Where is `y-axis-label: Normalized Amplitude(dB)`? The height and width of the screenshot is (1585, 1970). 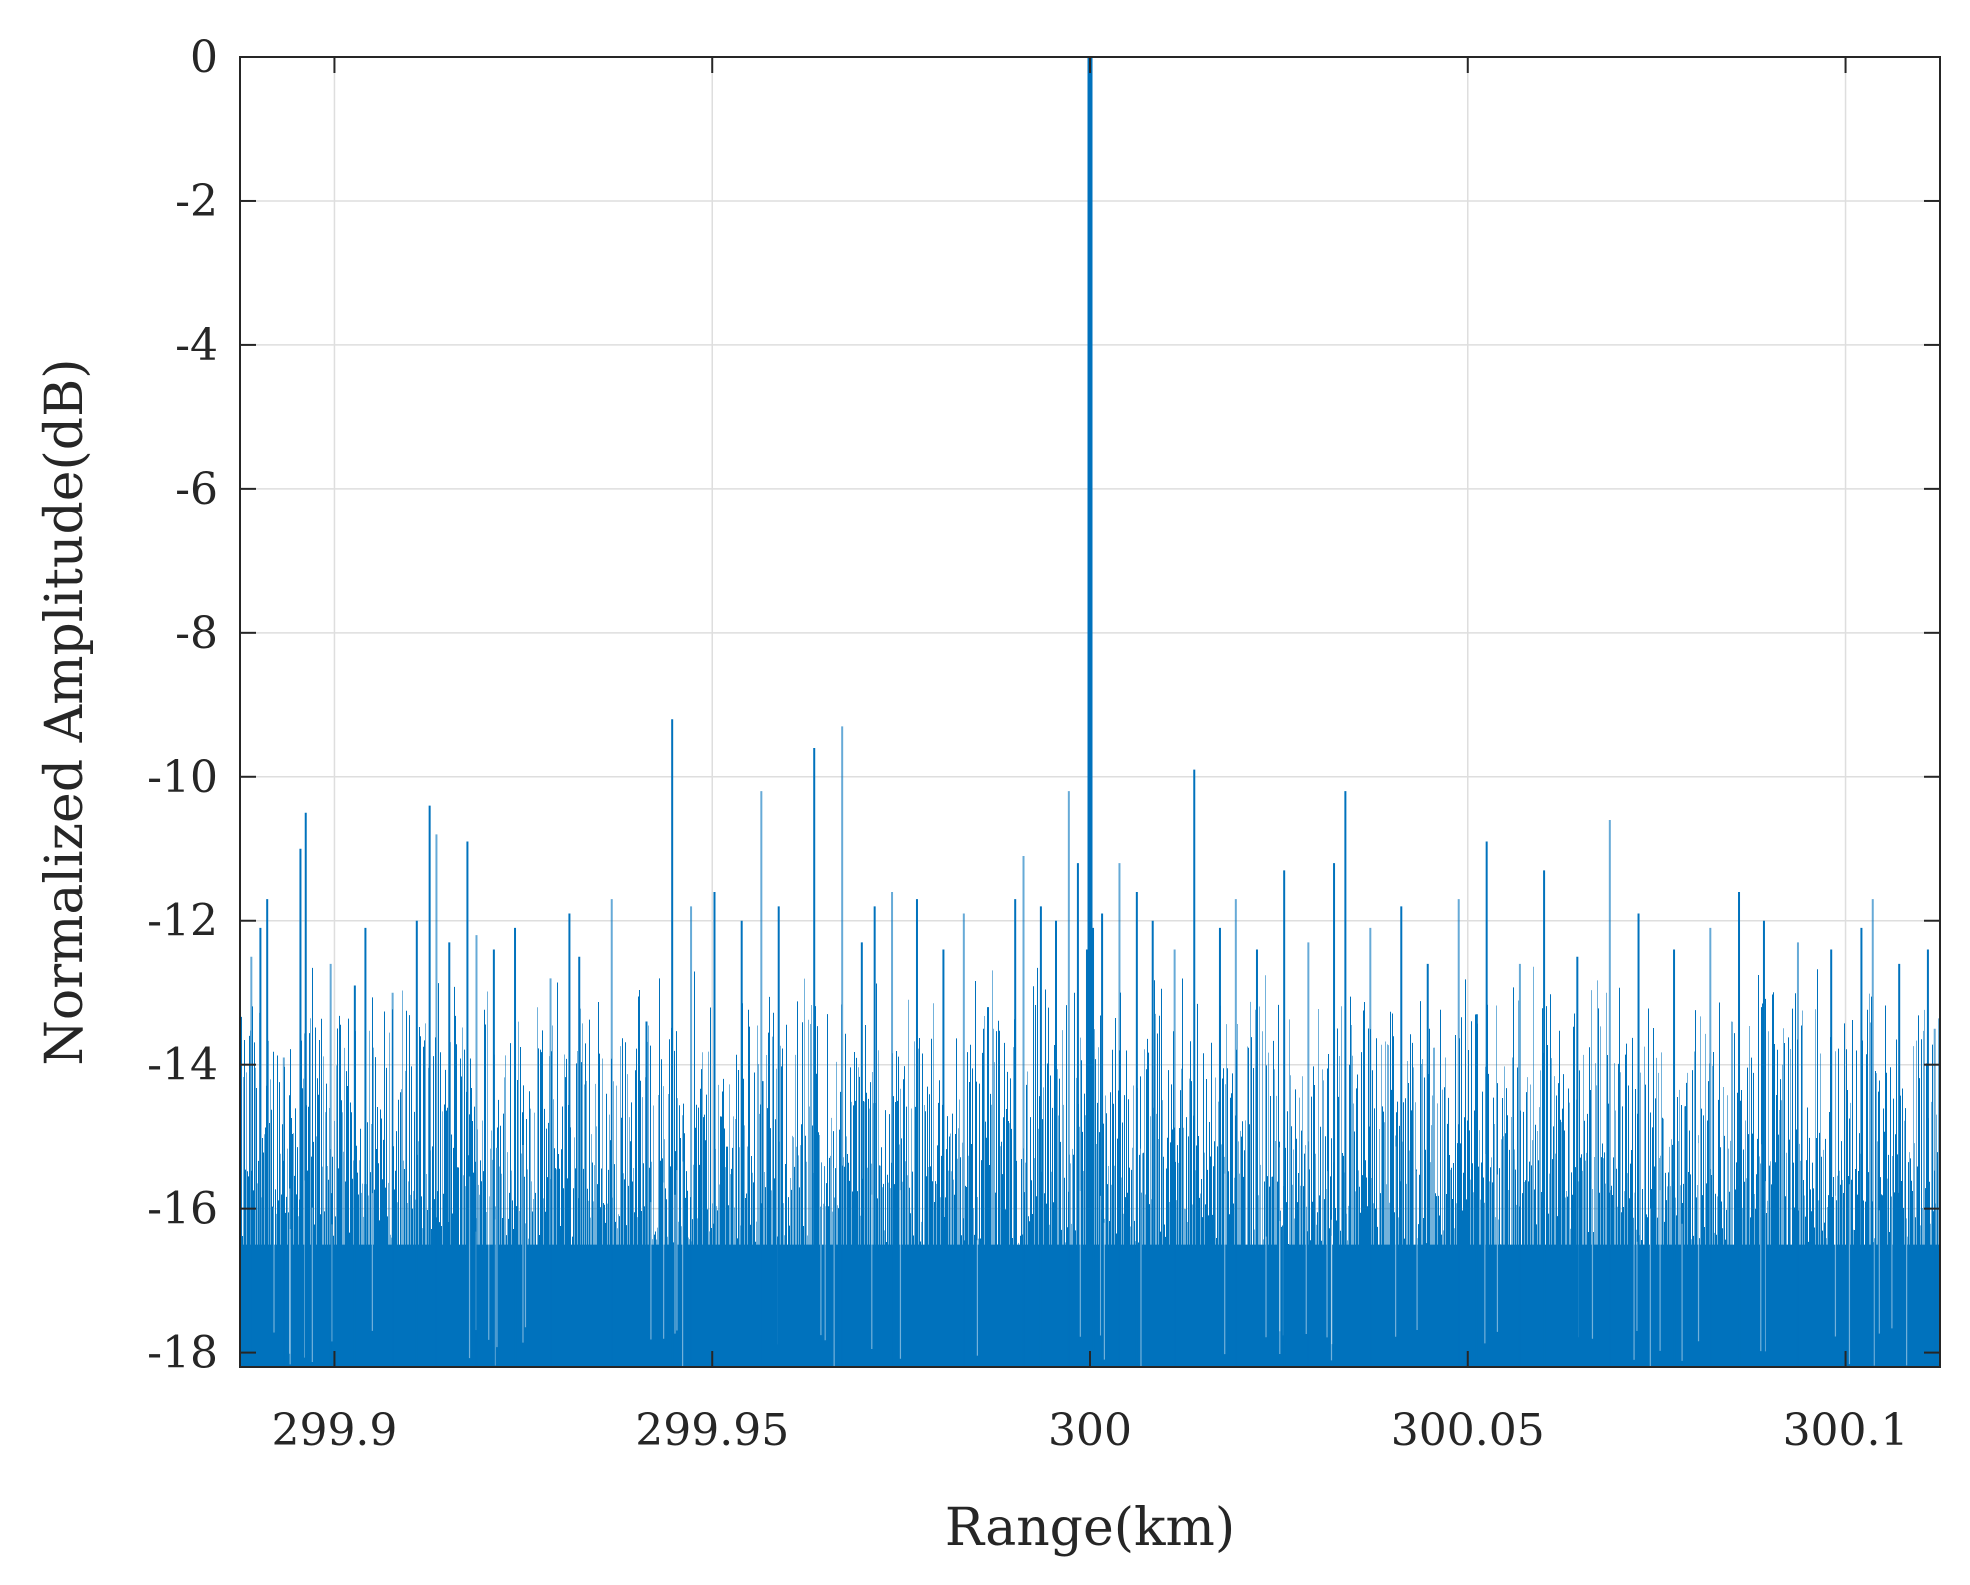 y-axis-label: Normalized Amplitude(dB) is located at coordinates (65, 711).